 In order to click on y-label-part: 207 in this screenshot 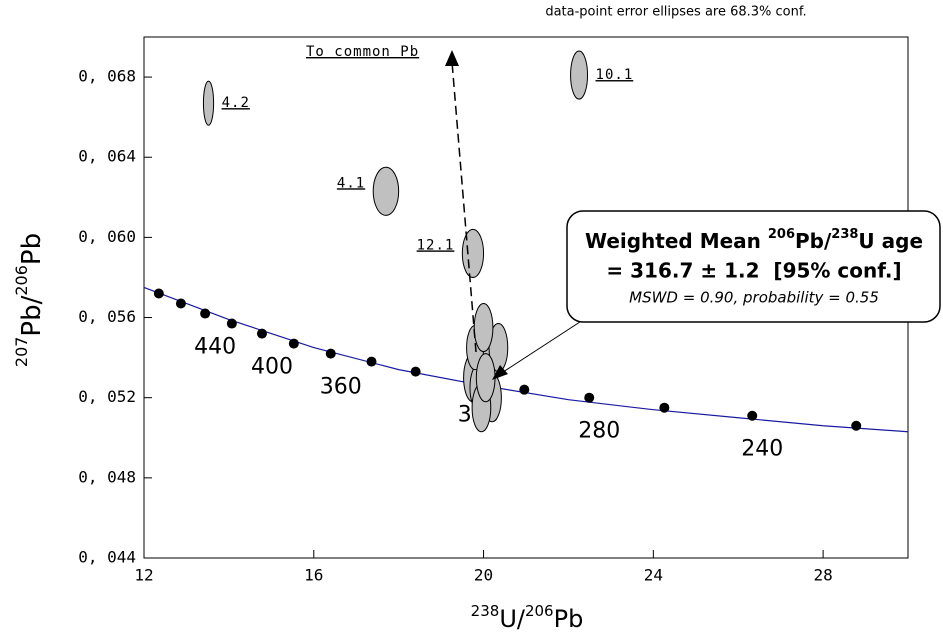, I will do `click(21, 352)`.